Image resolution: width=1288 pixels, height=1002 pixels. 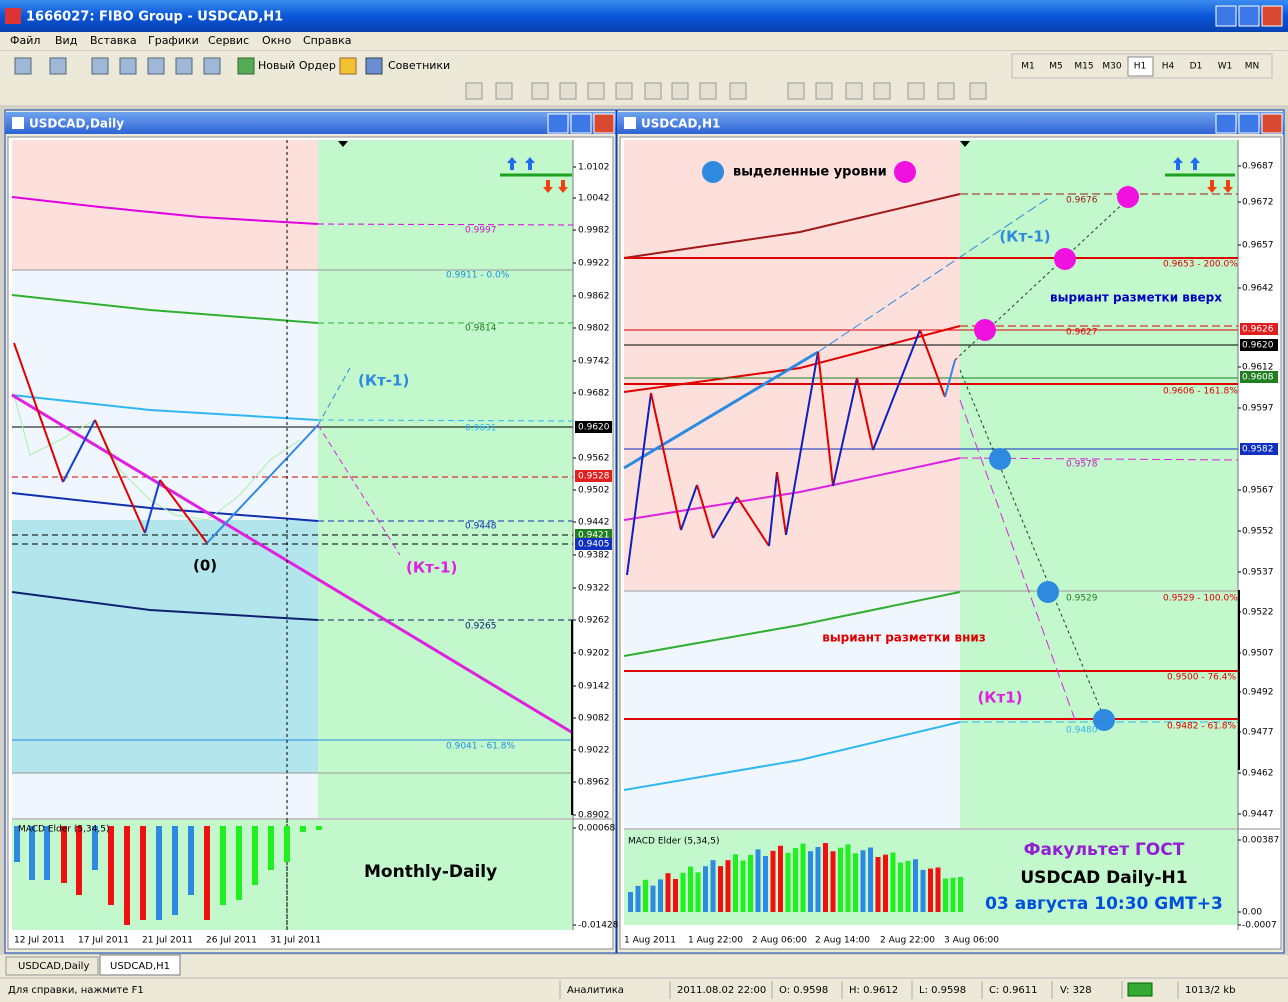 I want to click on menu-item: Справка, so click(x=327, y=40).